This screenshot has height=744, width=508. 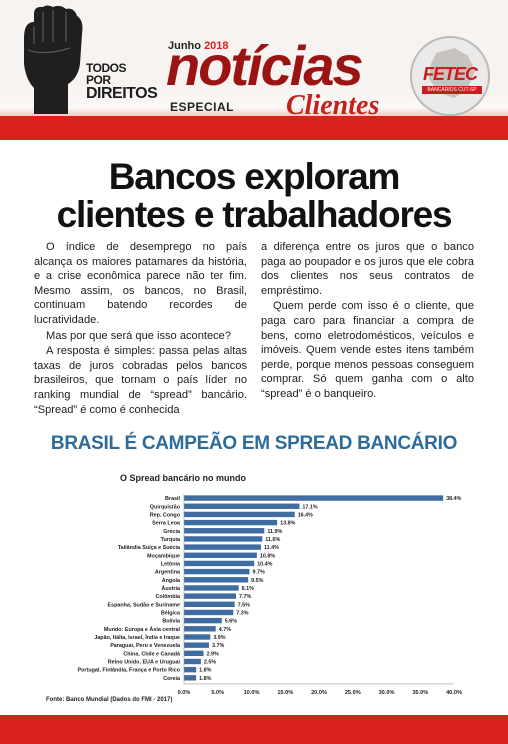 I want to click on value-label: 7.3%, so click(x=242, y=613).